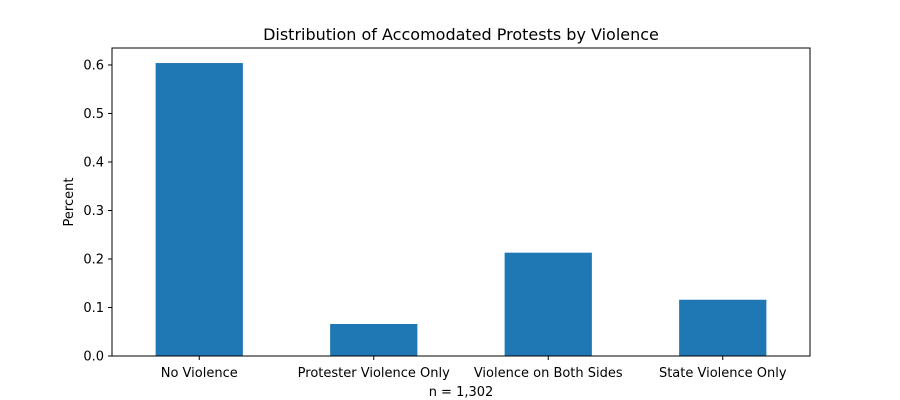 The width and height of the screenshot is (900, 400). I want to click on y-tick-label-3: 0.3, so click(93, 211).